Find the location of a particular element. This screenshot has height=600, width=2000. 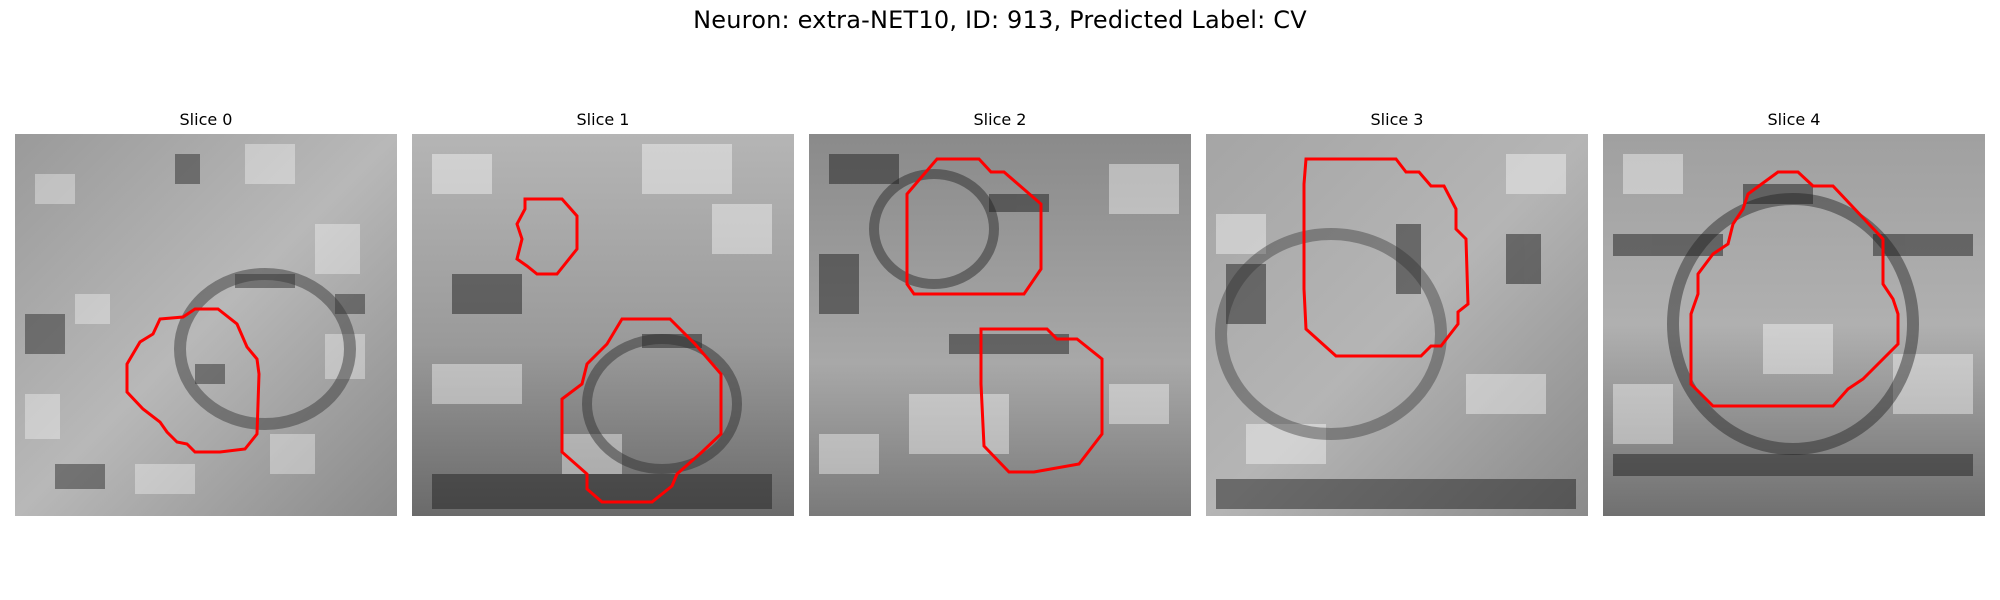

slice-title-3: Slice 3 is located at coordinates (1397, 119).